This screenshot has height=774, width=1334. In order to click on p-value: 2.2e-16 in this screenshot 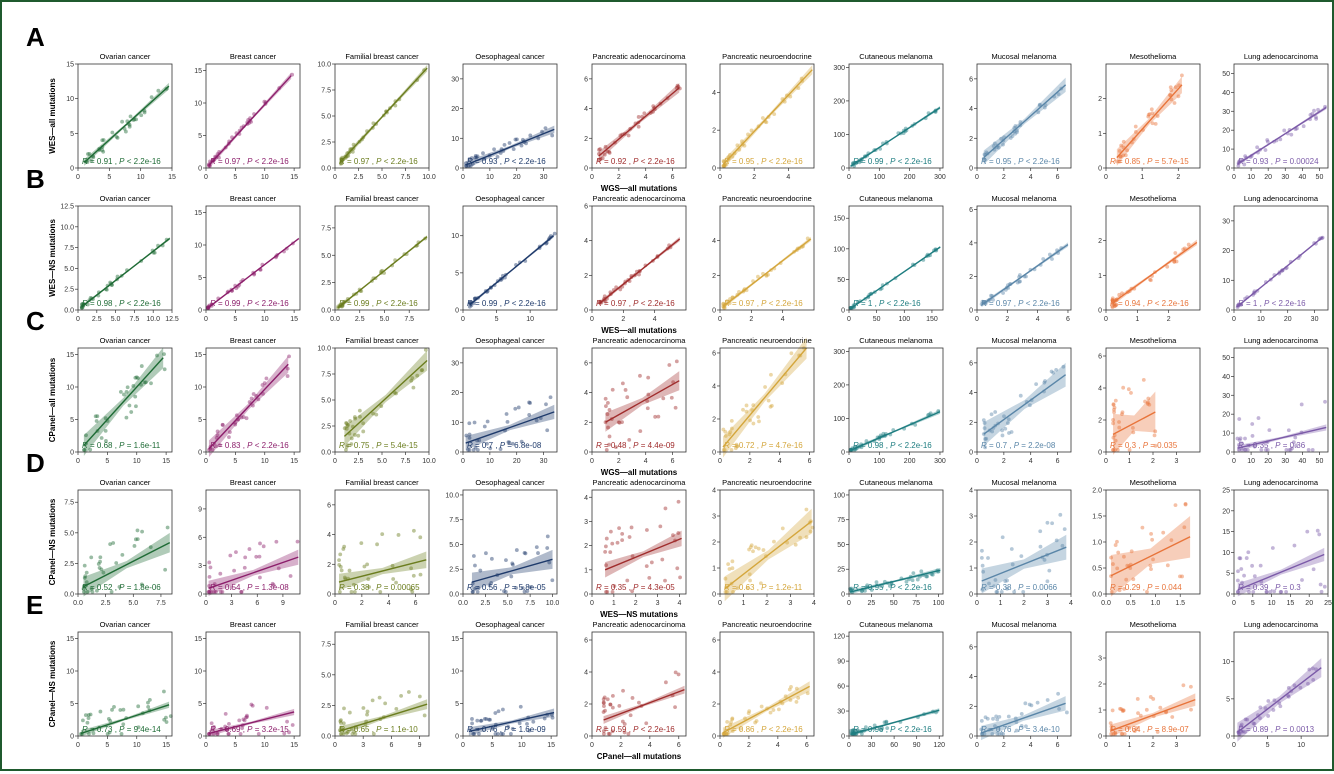, I will do `click(919, 445)`.